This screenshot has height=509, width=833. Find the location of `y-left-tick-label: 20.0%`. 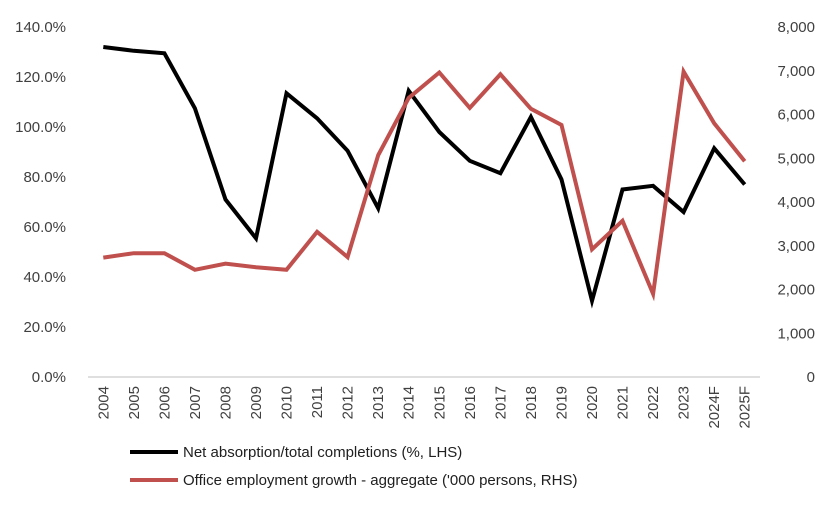

y-left-tick-label: 20.0% is located at coordinates (44, 327).